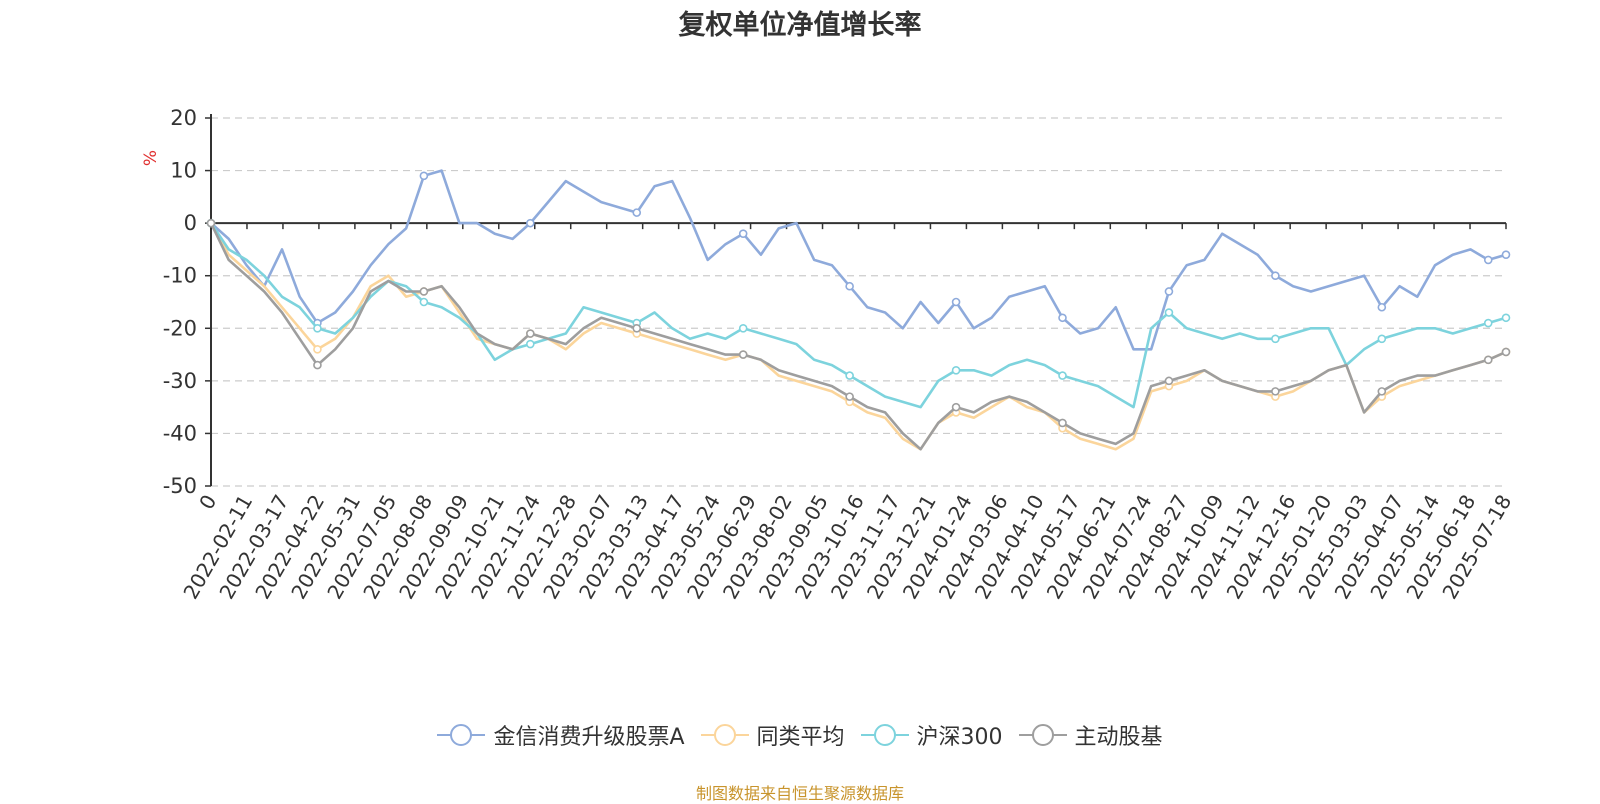 This screenshot has height=804, width=1600. I want to click on y-tick-label: -50, so click(180, 486).